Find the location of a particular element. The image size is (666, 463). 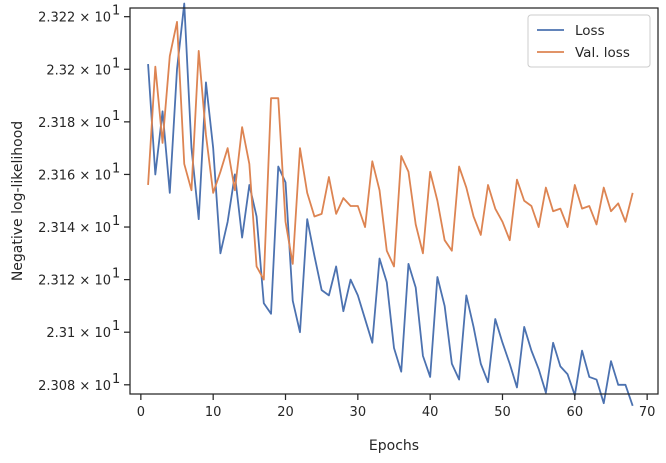

y-tick-label: 2.312 × 10 is located at coordinates (74, 281).